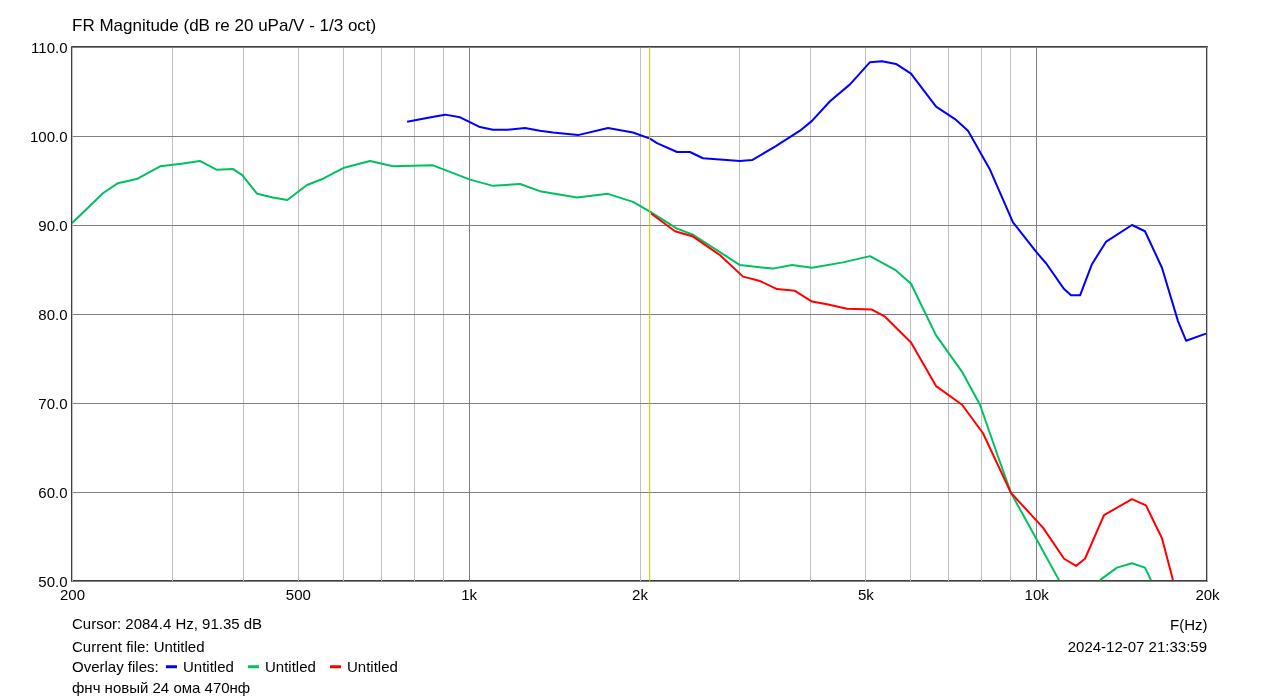 The width and height of the screenshot is (1279, 699). What do you see at coordinates (115, 666) in the screenshot?
I see `legend-title: Overlay files:` at bounding box center [115, 666].